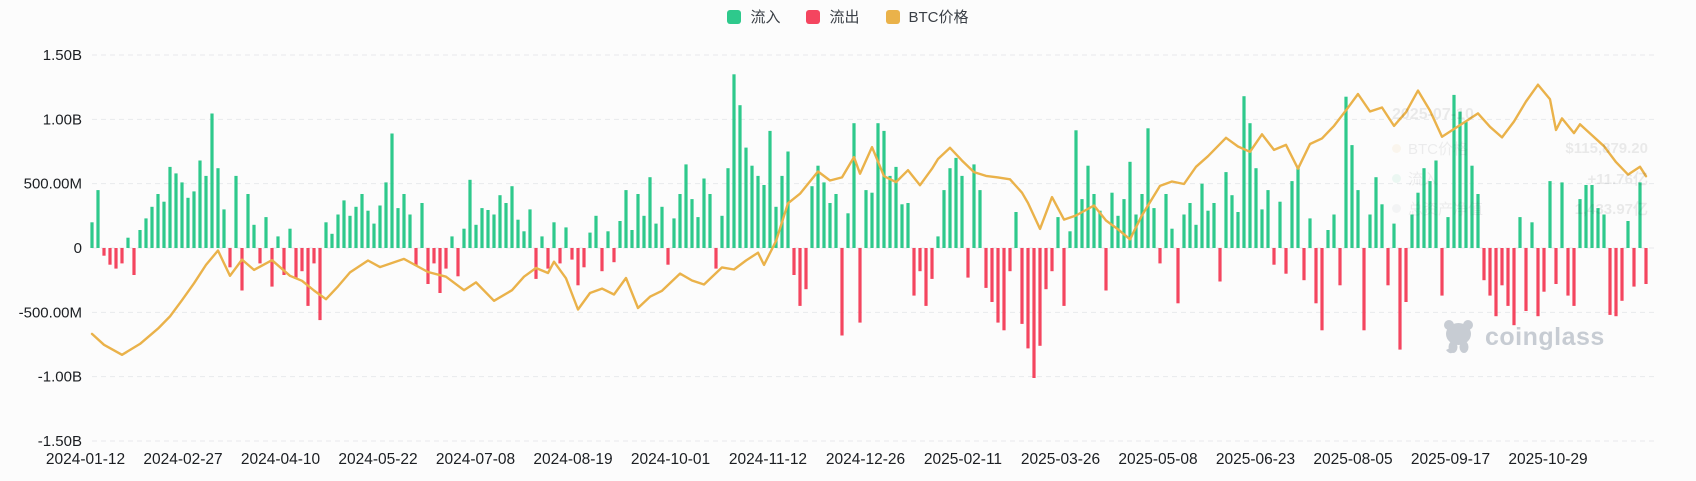  Describe the element at coordinates (927, 16) in the screenshot. I see `legend-item-btc-price: BTC价格` at that location.